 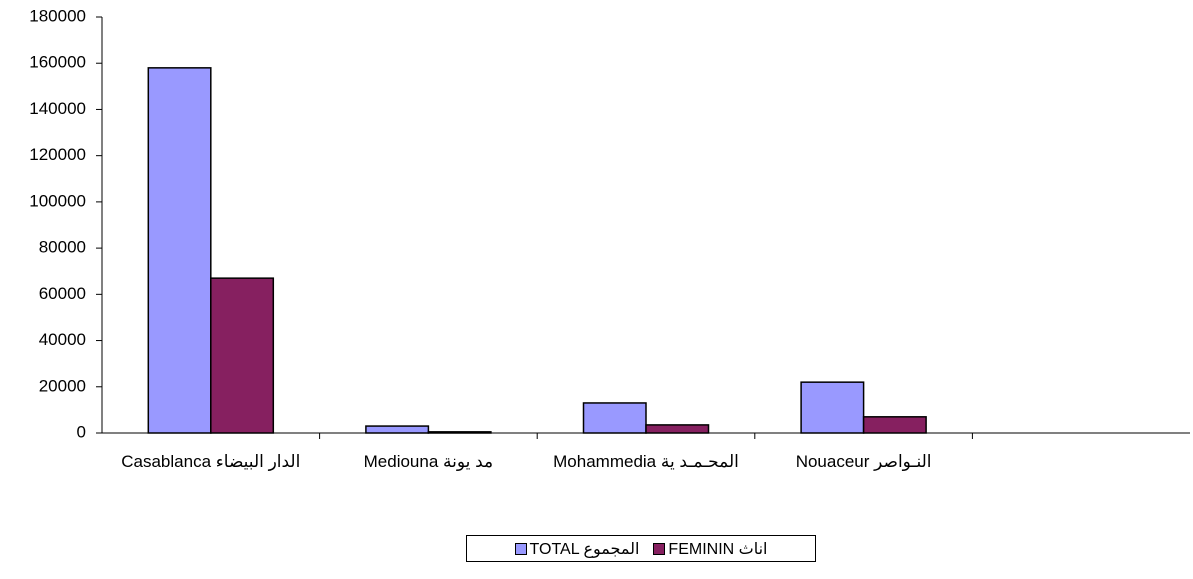 I want to click on y-tick-label: 120000, so click(x=57, y=154).